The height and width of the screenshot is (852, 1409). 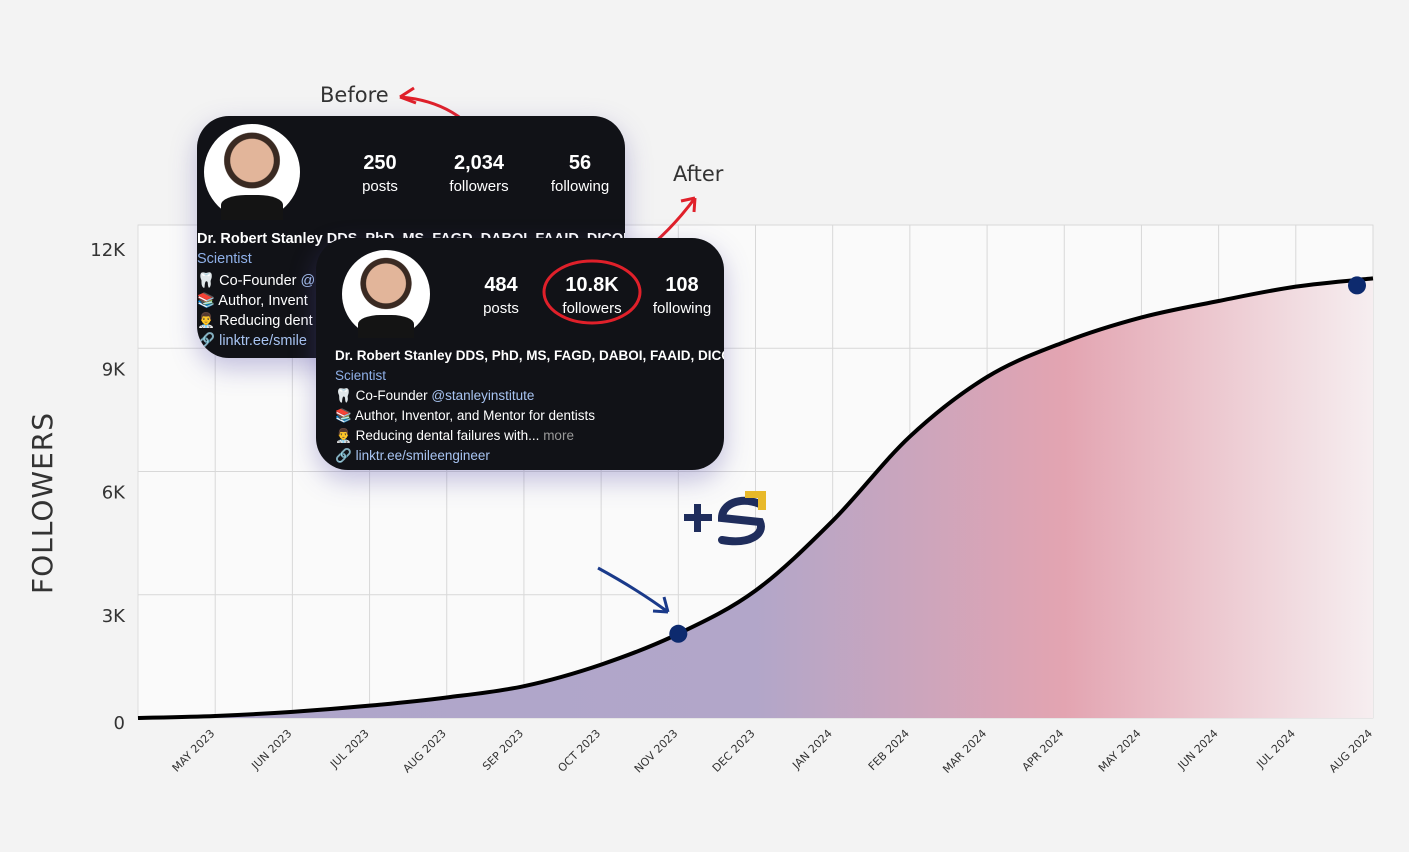 I want to click on y-tick-label: 6K, so click(x=114, y=493).